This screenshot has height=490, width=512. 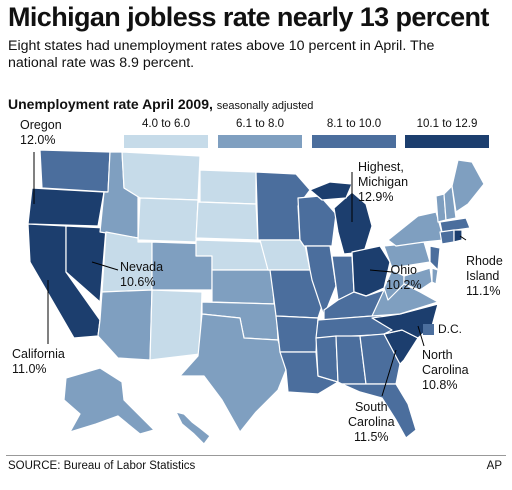 I want to click on callout-rhode-island-name2: Island, so click(x=483, y=276).